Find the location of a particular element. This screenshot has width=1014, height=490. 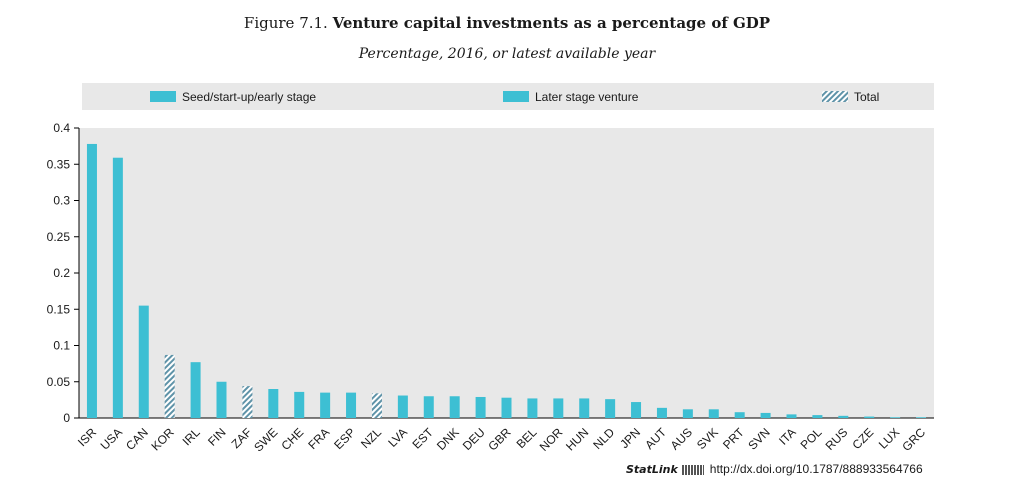

x-tick-label-ESP: ESP is located at coordinates (344, 438).